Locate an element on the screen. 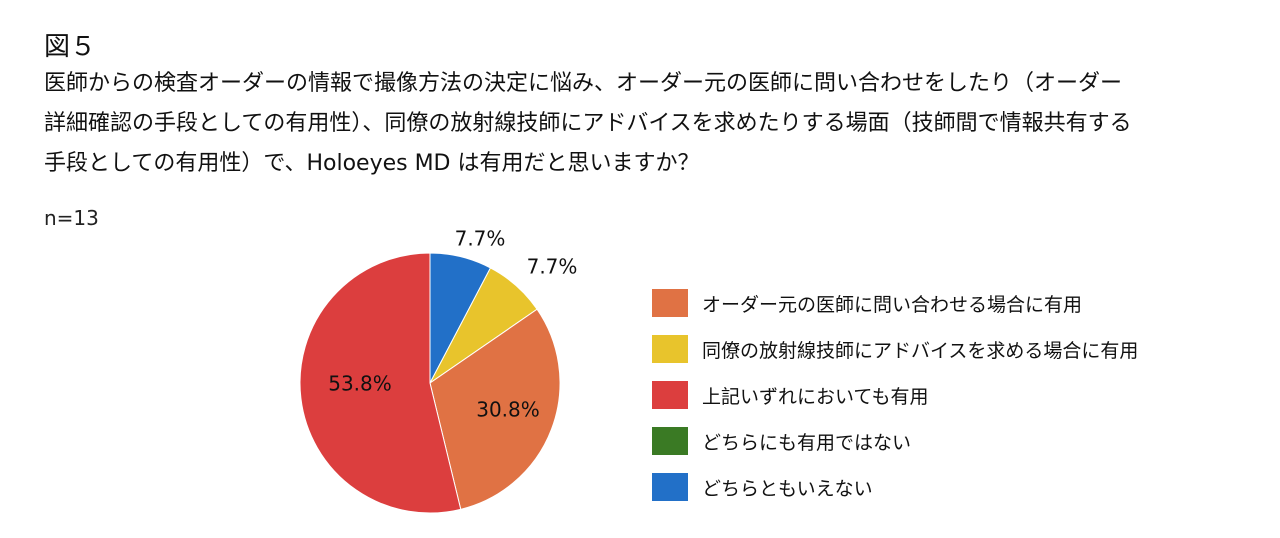  legend-item-neither: どちらにも有用ではない is located at coordinates (895, 441).